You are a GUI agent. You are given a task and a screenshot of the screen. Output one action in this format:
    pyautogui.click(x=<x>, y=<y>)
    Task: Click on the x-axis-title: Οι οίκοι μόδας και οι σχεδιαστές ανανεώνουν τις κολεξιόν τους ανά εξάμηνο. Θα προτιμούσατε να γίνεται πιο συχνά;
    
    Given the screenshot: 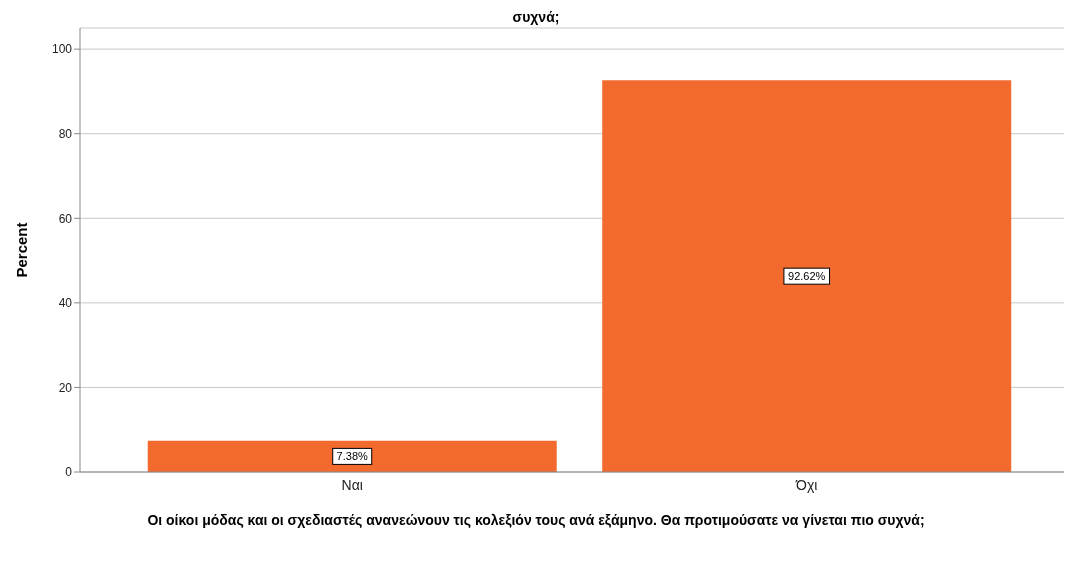 What is the action you would take?
    pyautogui.click(x=536, y=520)
    